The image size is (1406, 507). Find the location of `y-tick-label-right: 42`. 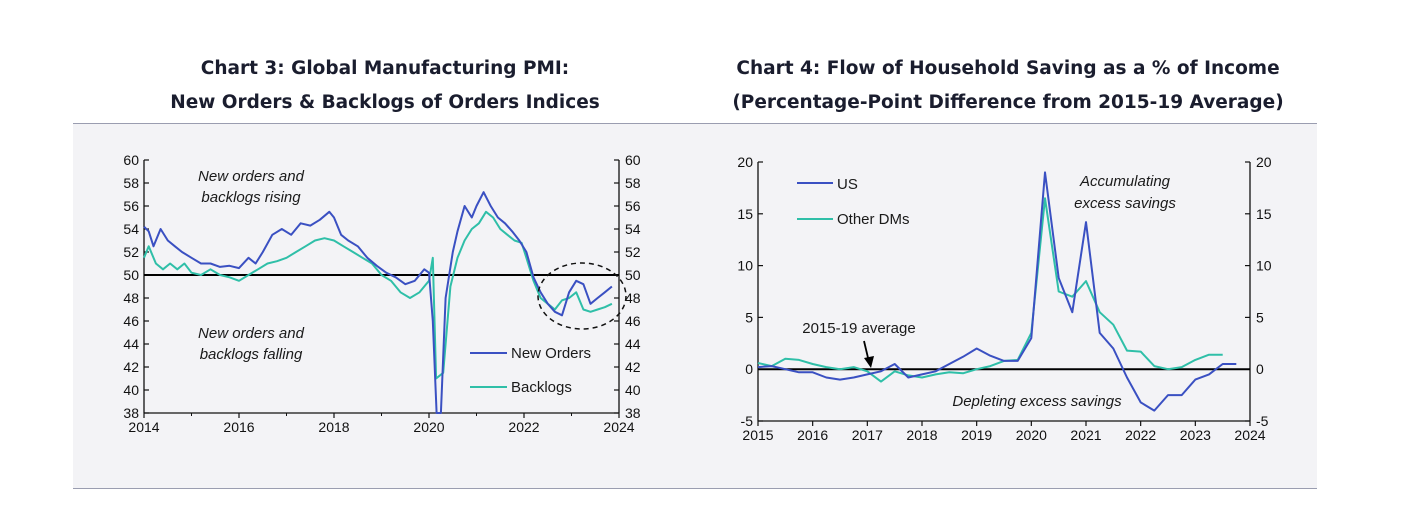

y-tick-label-right: 42 is located at coordinates (633, 367).